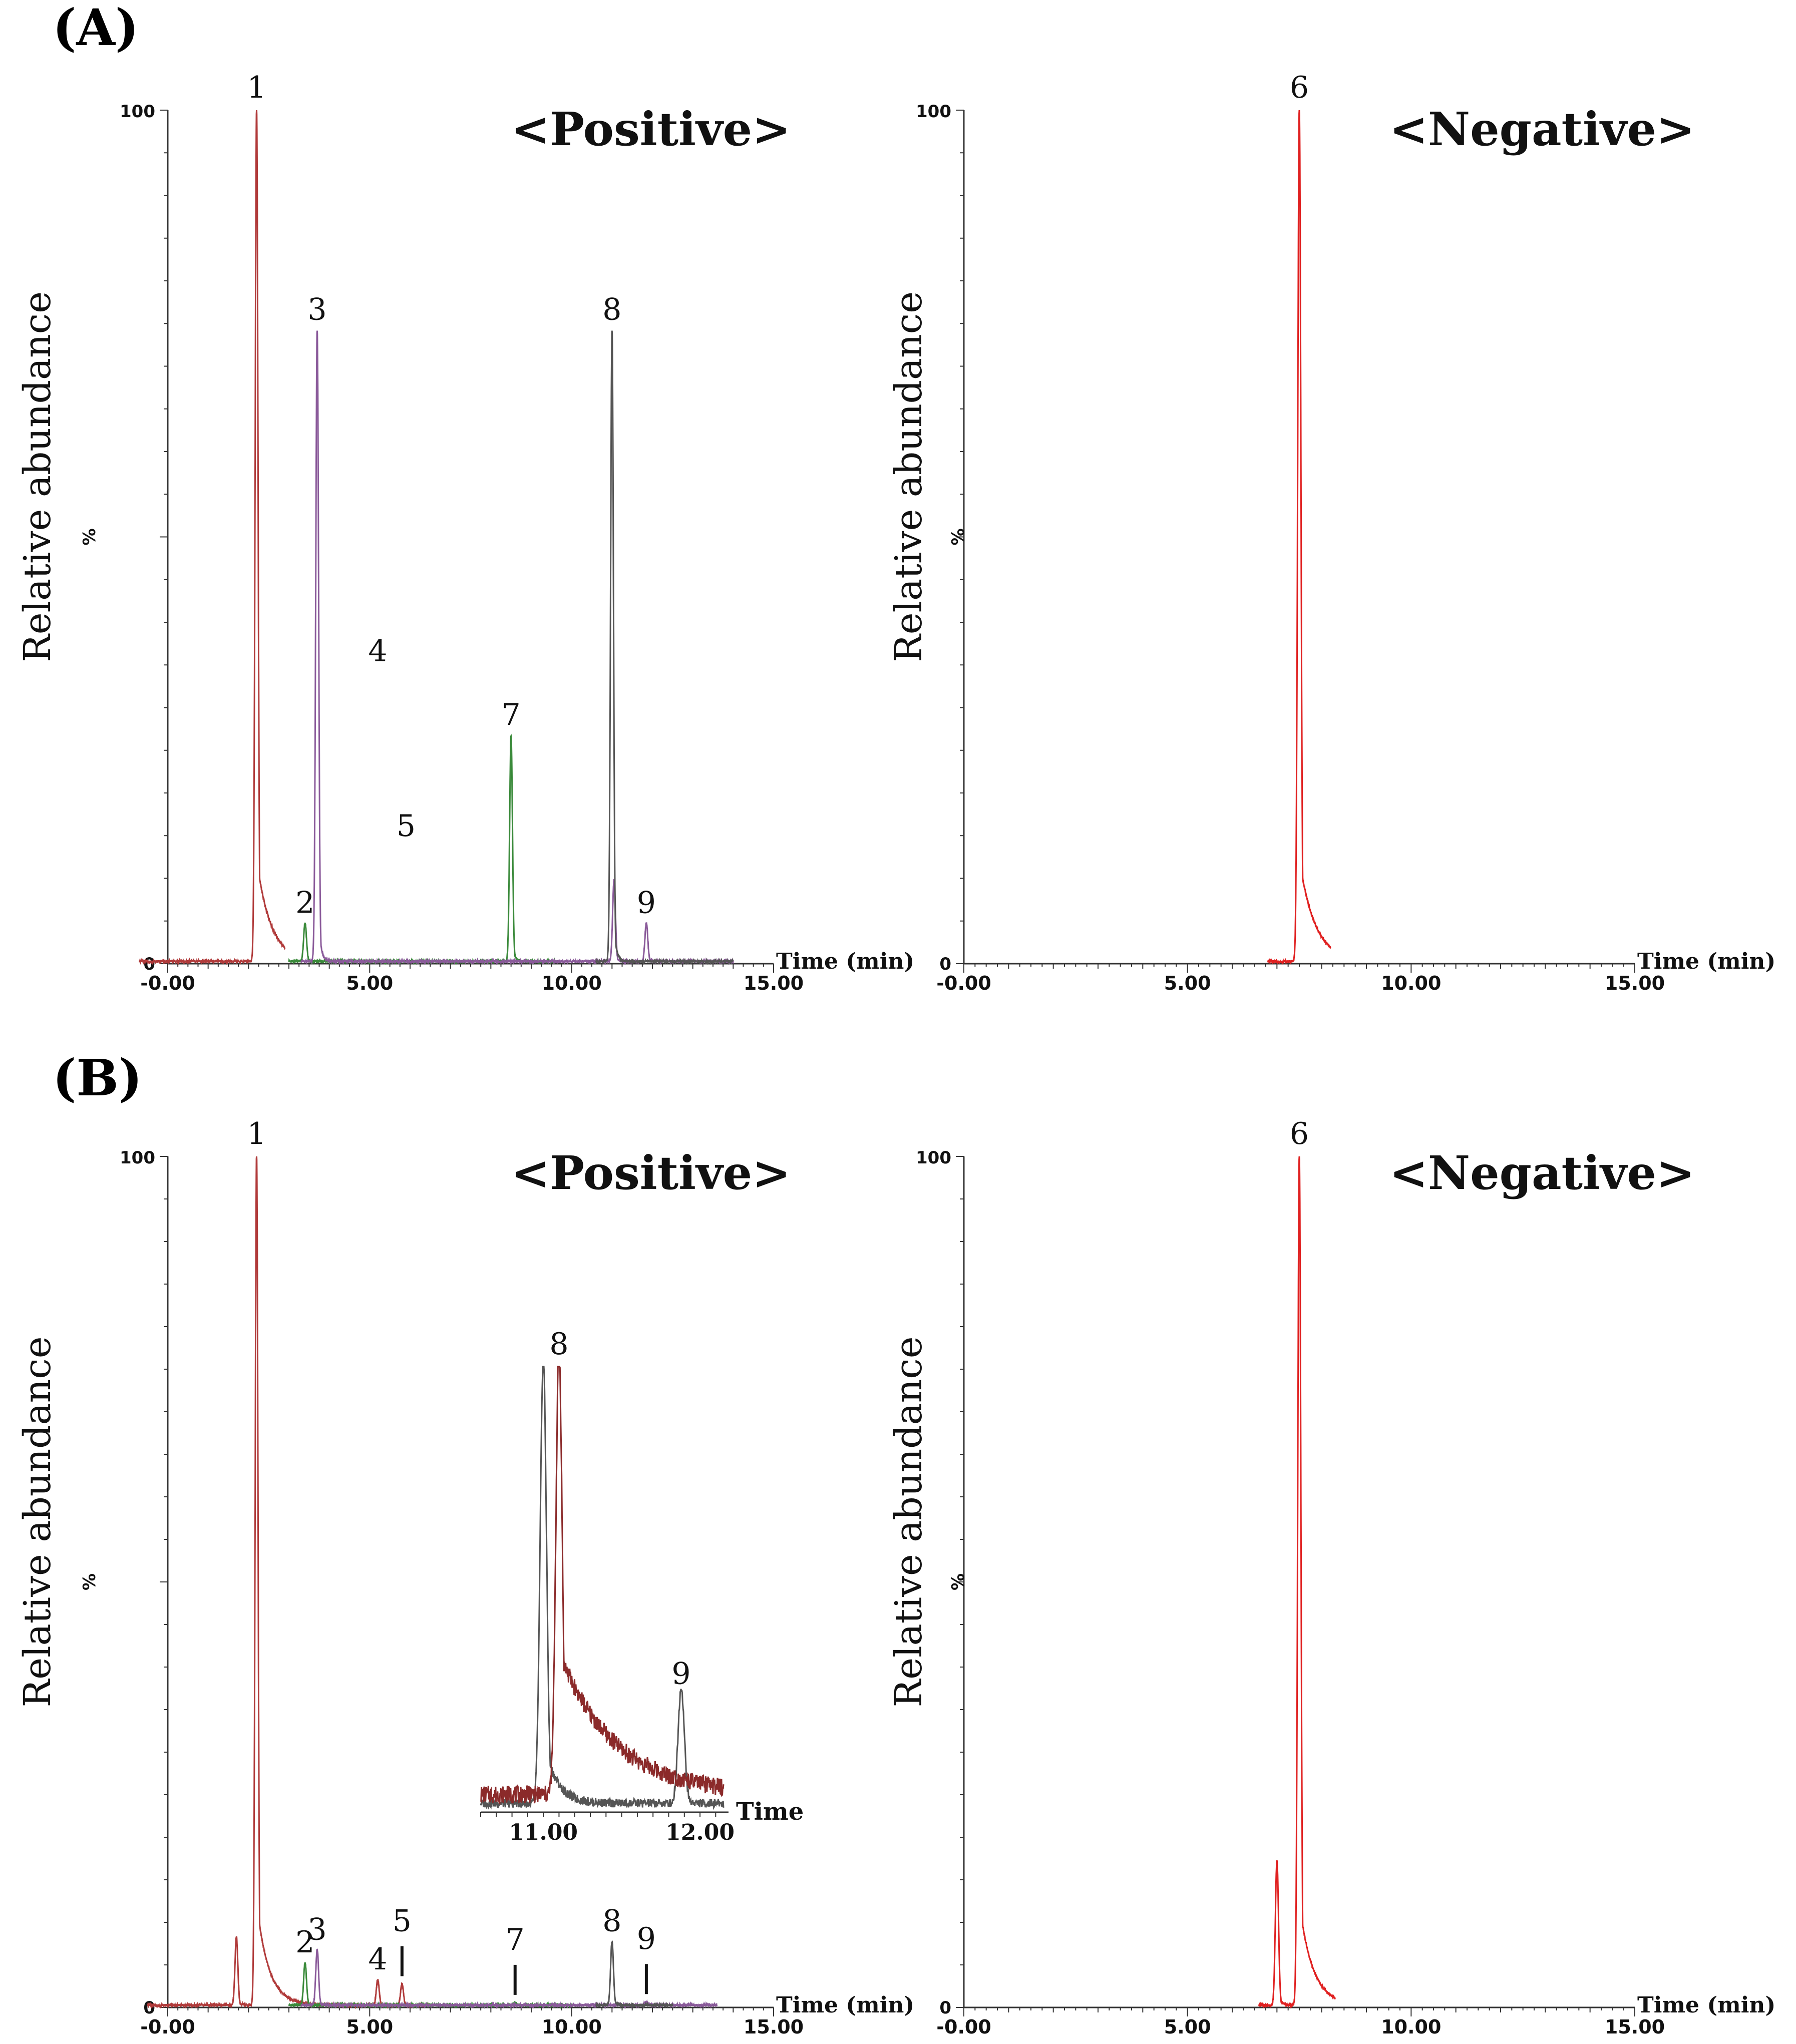 The image size is (1796, 2044). Describe the element at coordinates (700, 1833) in the screenshot. I see `inset-x-tick-label: 12.00` at that location.